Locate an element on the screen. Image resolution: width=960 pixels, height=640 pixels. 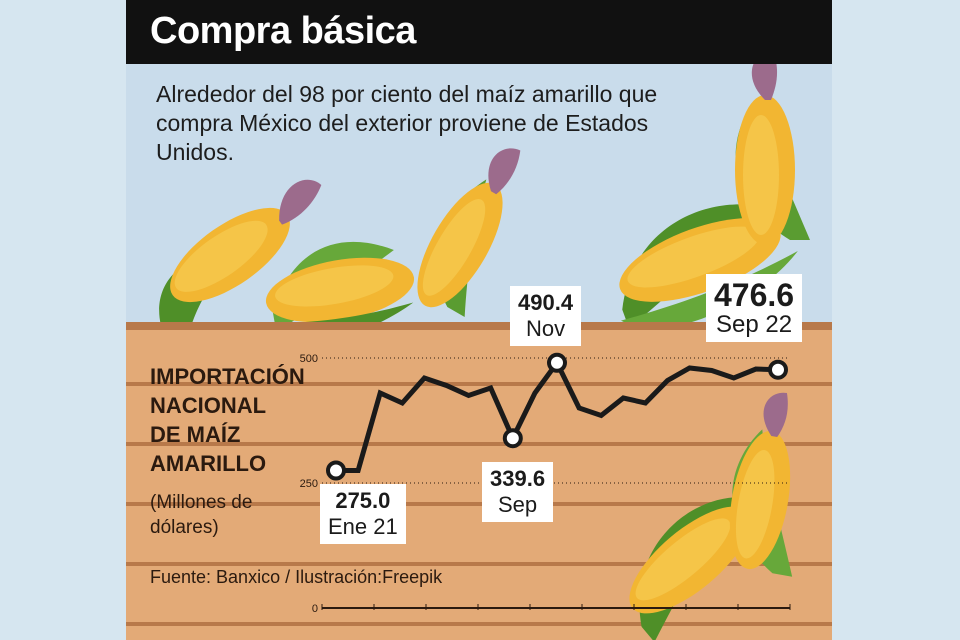
source-note: Fuente: Banxico / Ilustración:Freepik is located at coordinates (296, 577).